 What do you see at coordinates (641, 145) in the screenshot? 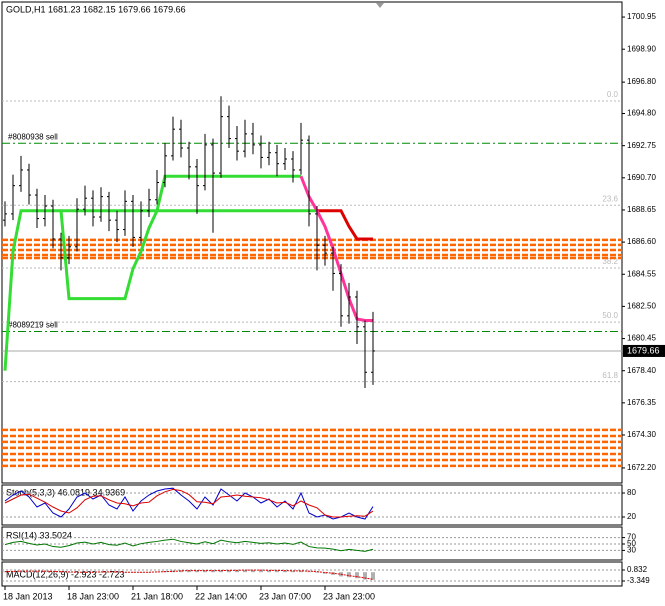
I see `y-tick-label: 1692.75` at bounding box center [641, 145].